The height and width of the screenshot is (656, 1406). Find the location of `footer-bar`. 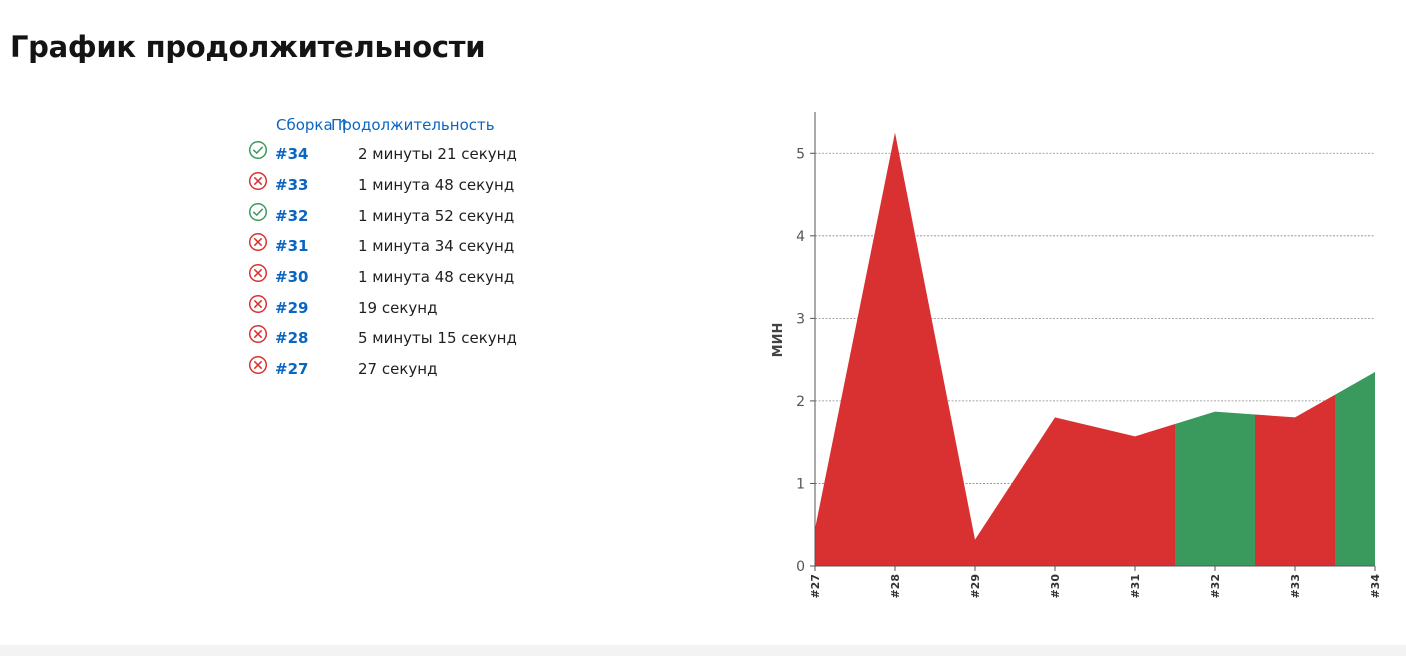

footer-bar is located at coordinates (703, 650).